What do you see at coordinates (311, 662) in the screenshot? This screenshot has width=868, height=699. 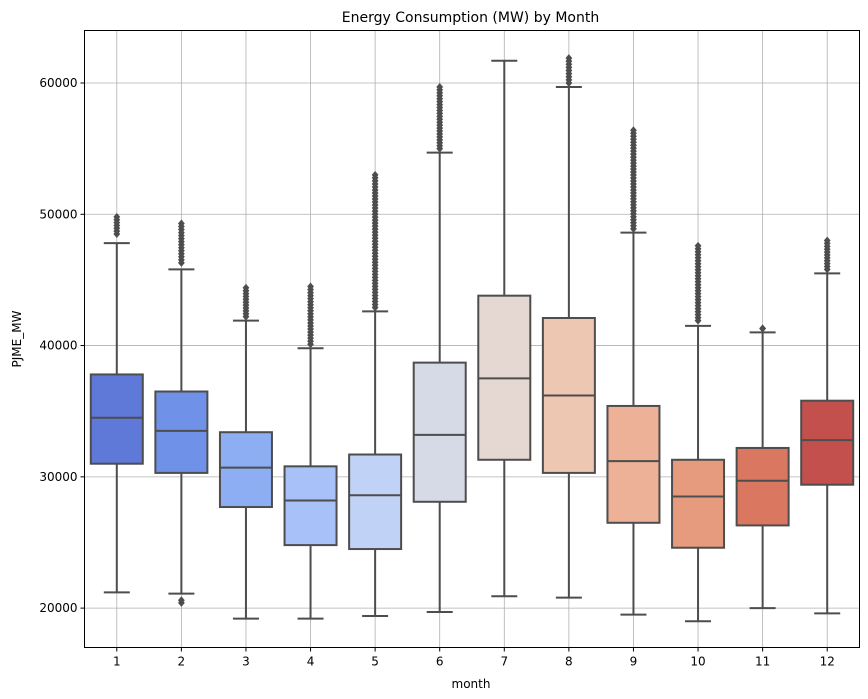 I see `x-tick-label: 4` at bounding box center [311, 662].